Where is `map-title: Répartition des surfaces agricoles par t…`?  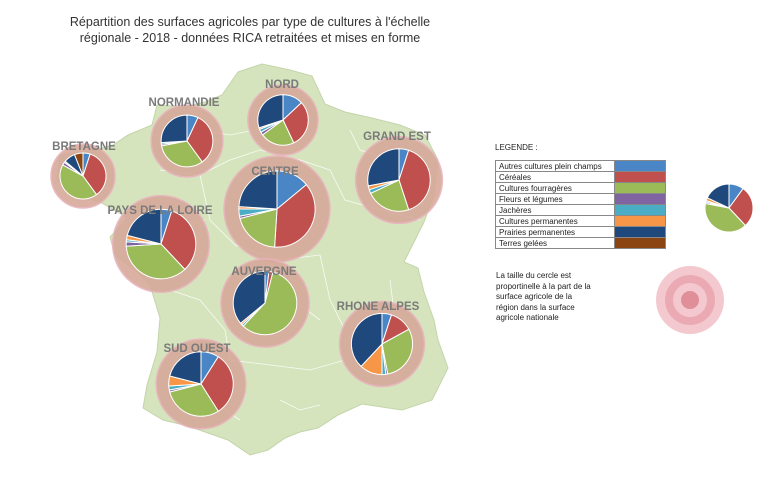
map-title: Répartition des surfaces agricoles par t… is located at coordinates (250, 30).